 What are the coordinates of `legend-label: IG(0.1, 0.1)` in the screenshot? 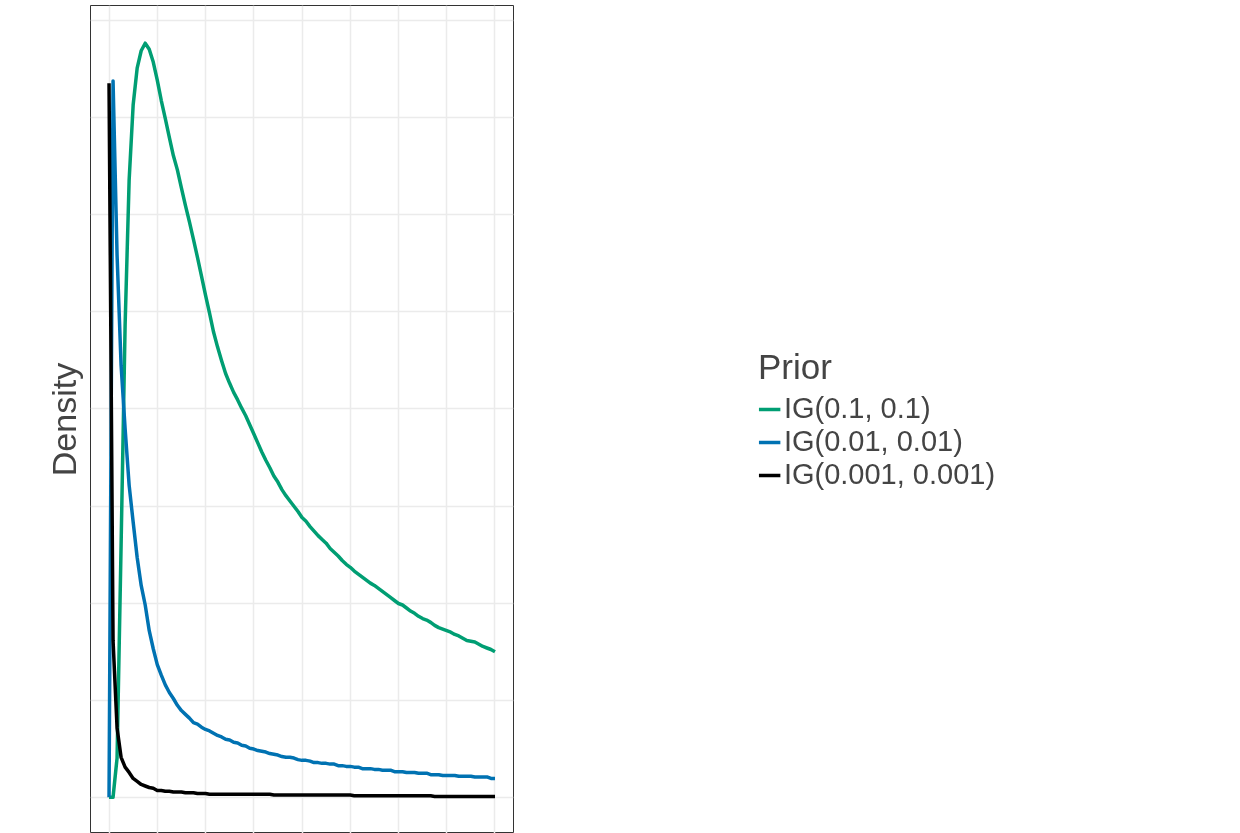 It's located at (857, 408).